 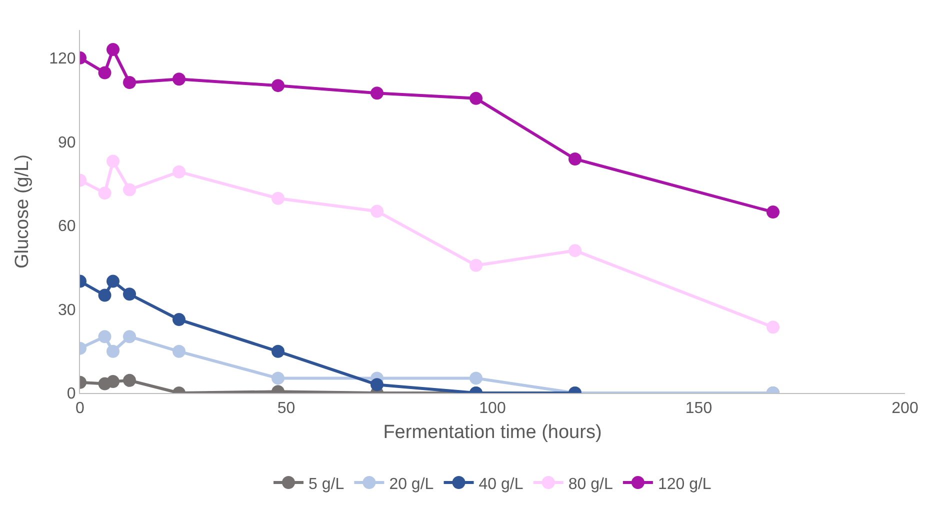 I want to click on y-tick-label: 30, so click(x=67, y=310).